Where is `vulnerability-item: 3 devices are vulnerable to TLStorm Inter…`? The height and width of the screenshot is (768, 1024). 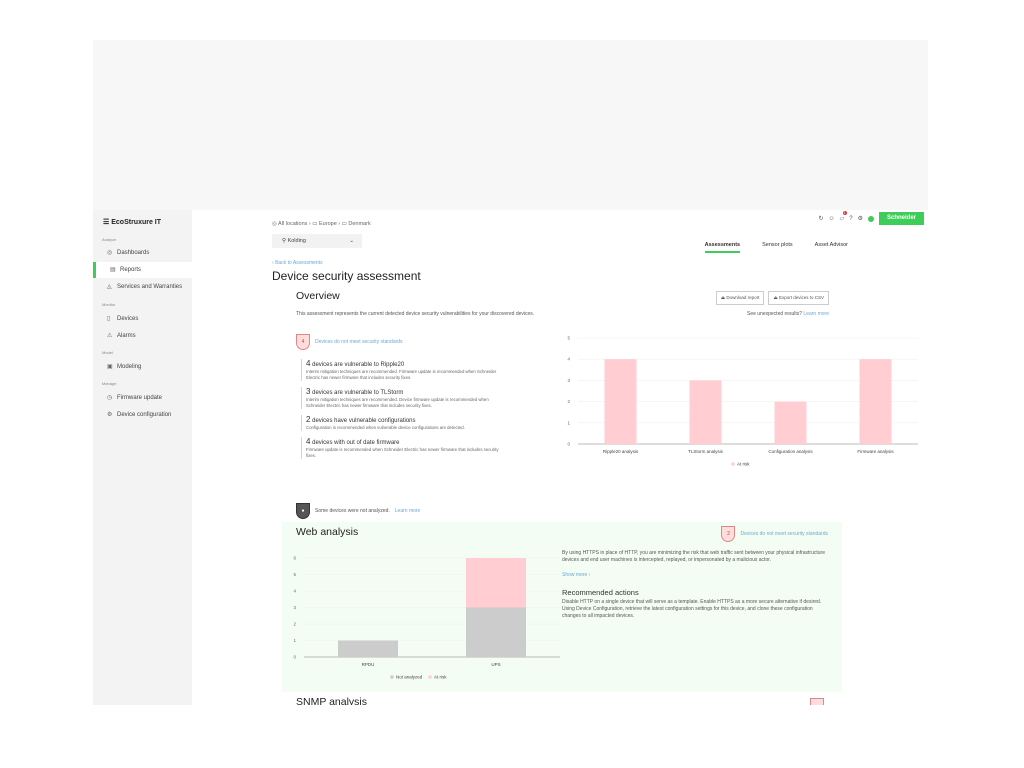 vulnerability-item: 3 devices are vulnerable to TLStorm Inter… is located at coordinates (403, 398).